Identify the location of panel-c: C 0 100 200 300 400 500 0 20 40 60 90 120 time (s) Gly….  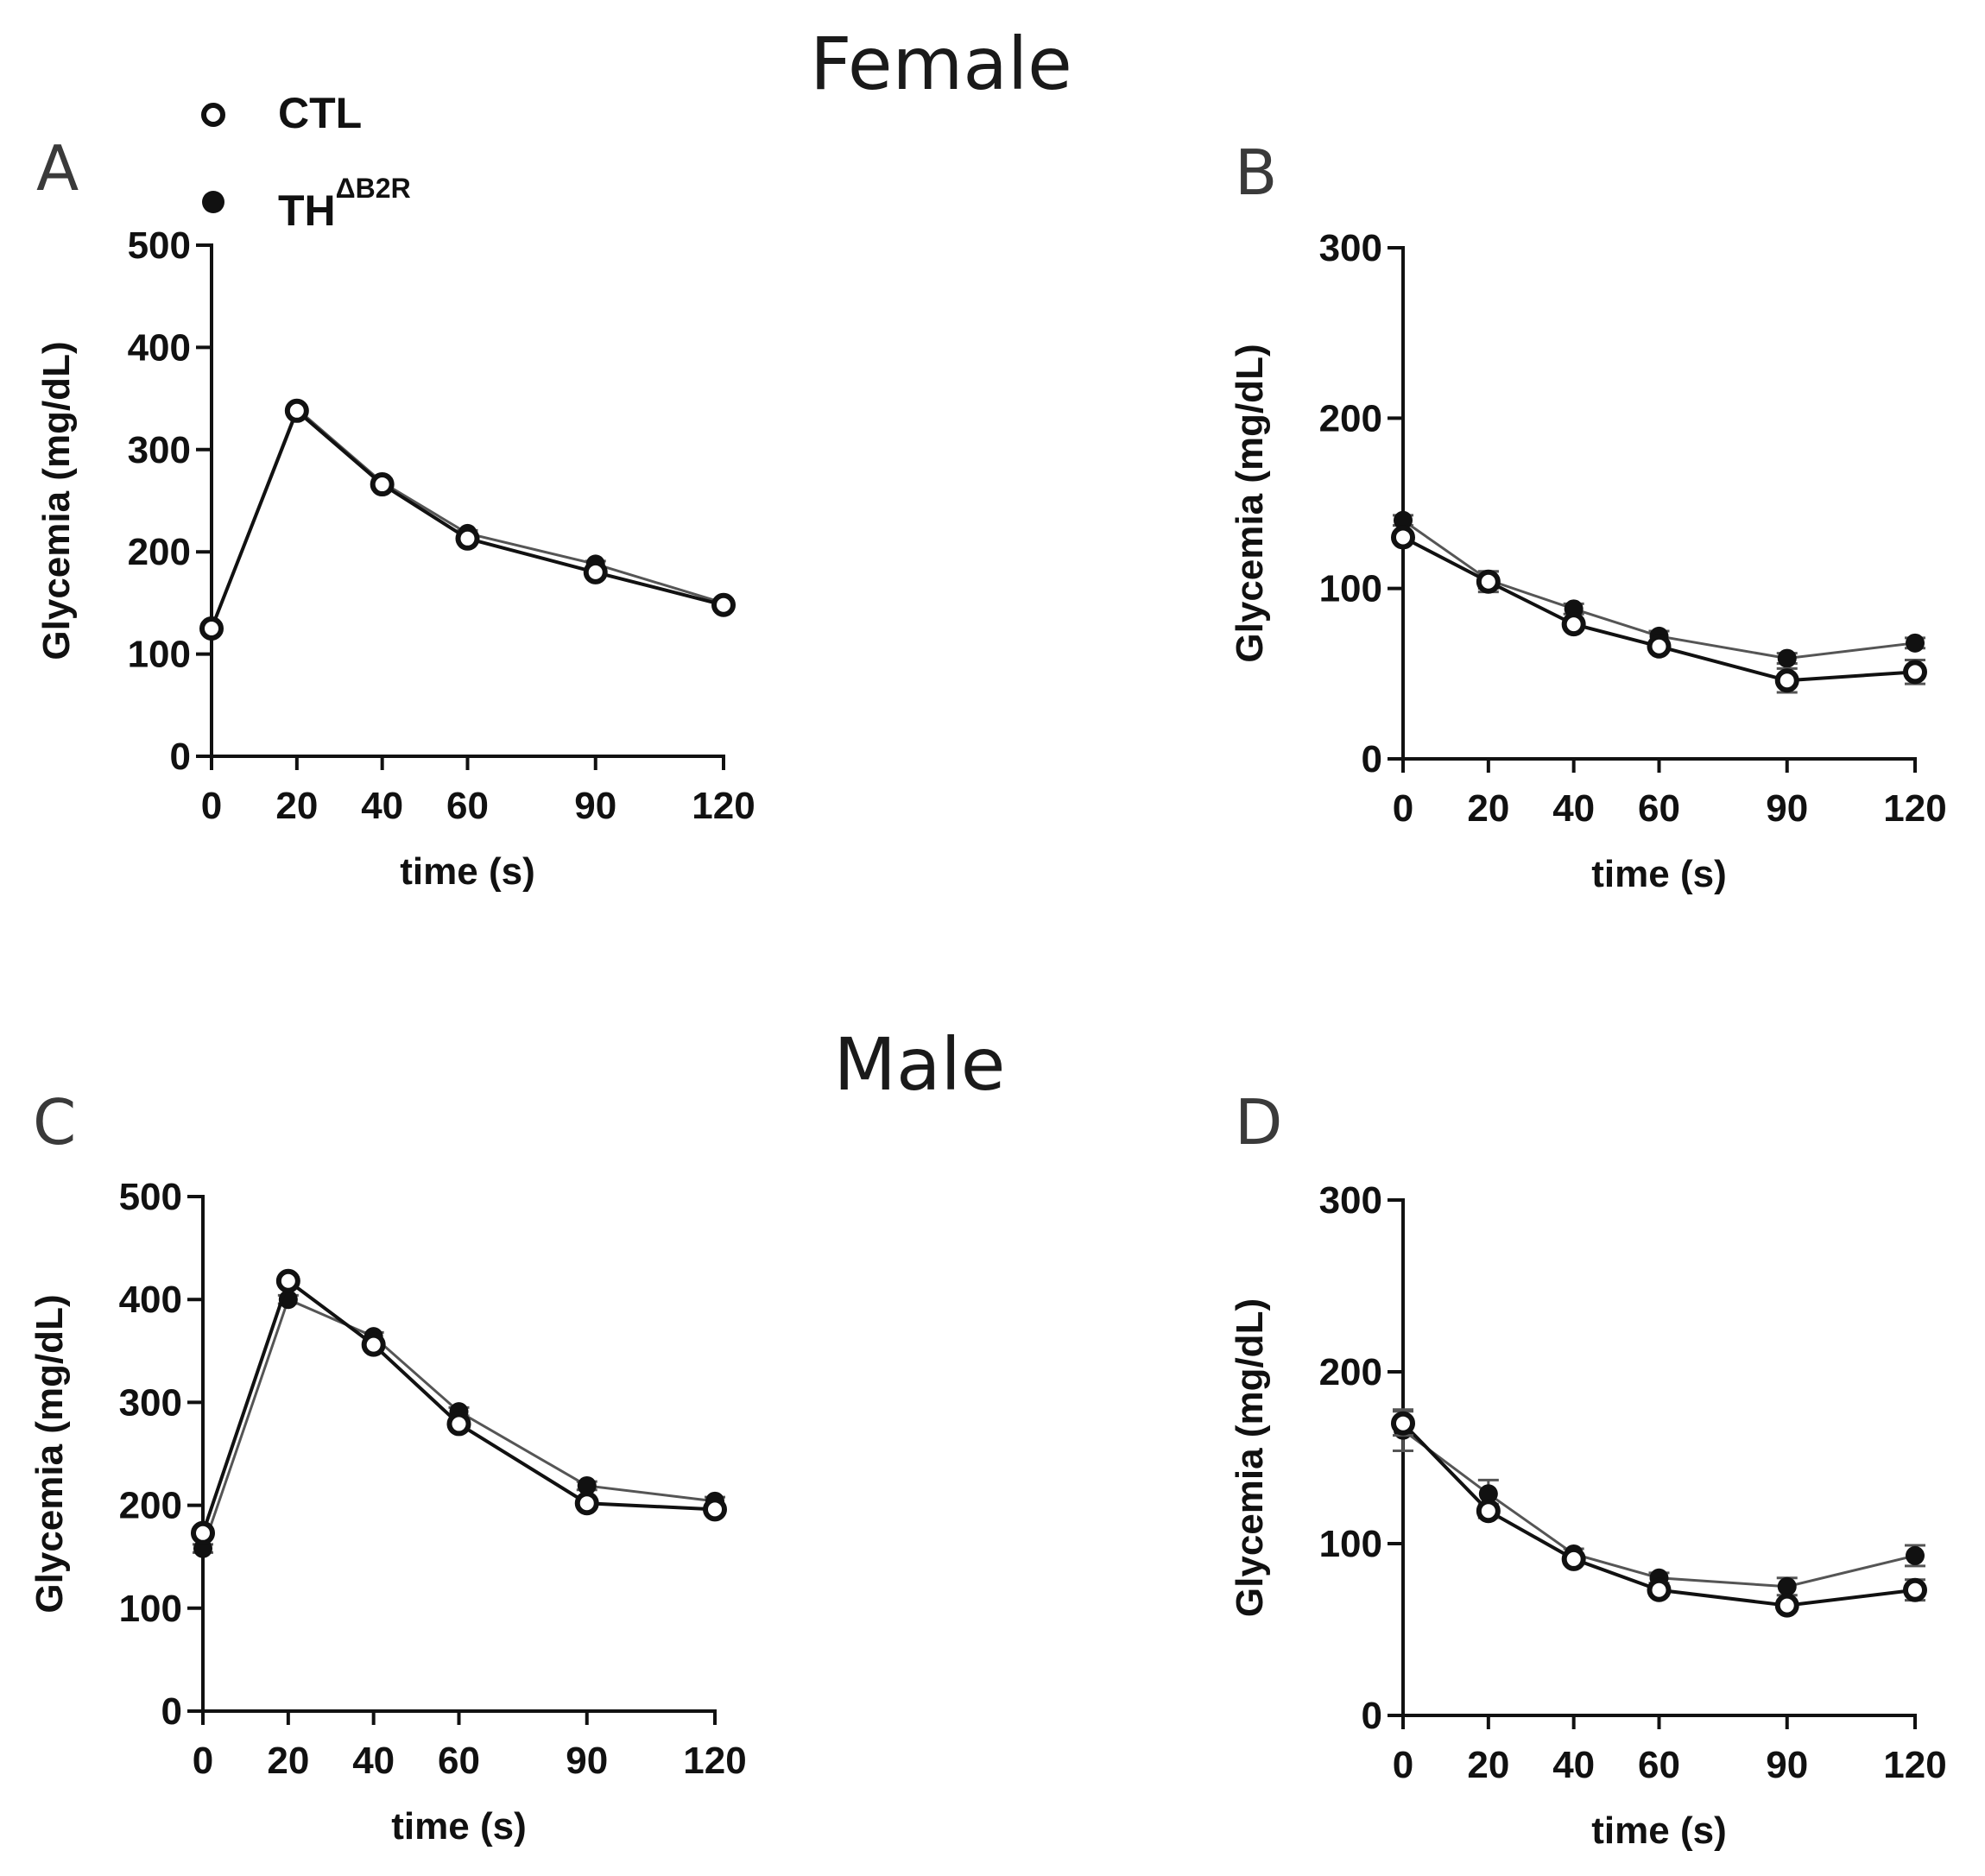
(387, 1467).